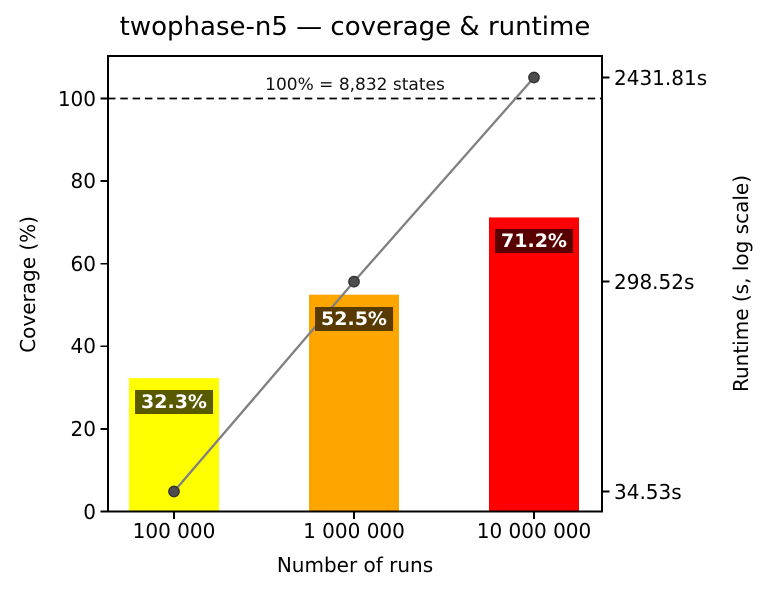  I want to click on bar-value-label: 52.5%, so click(354, 318).